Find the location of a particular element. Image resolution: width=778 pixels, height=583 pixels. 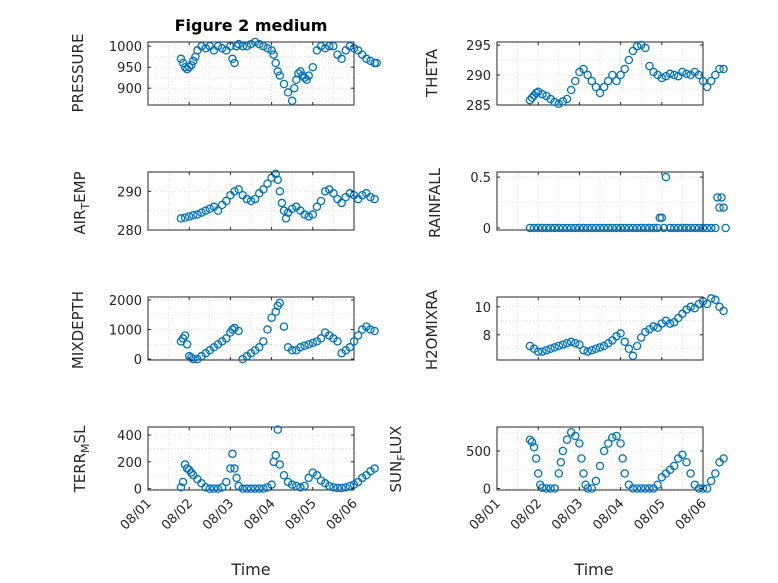

axes-frame is located at coordinates (600, 458).